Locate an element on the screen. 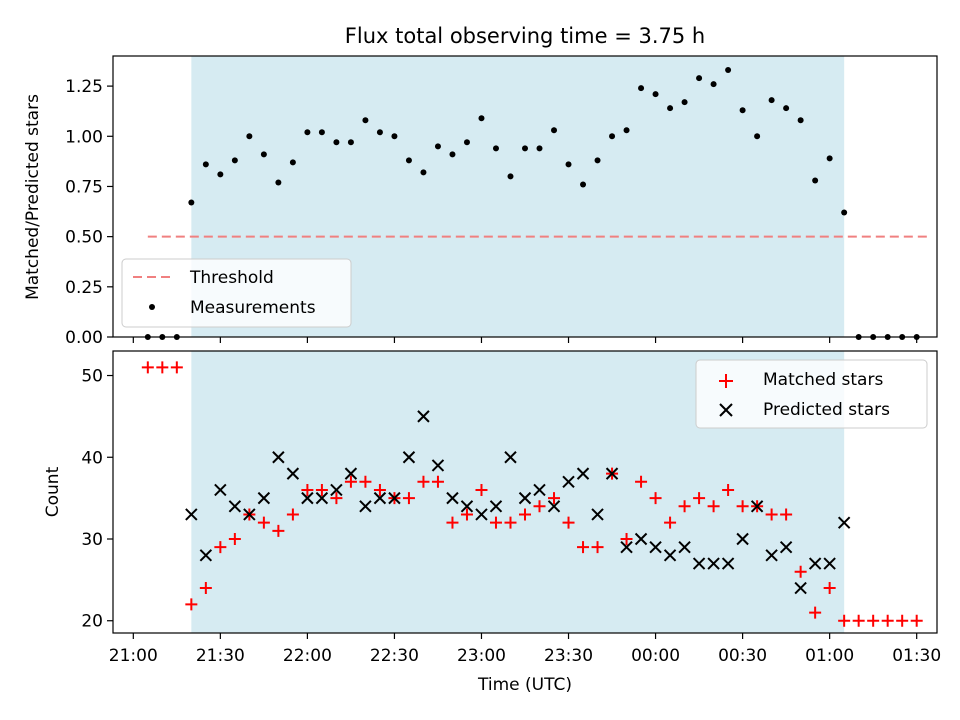 The height and width of the screenshot is (720, 960). top-x-axis is located at coordinates (525, 340).